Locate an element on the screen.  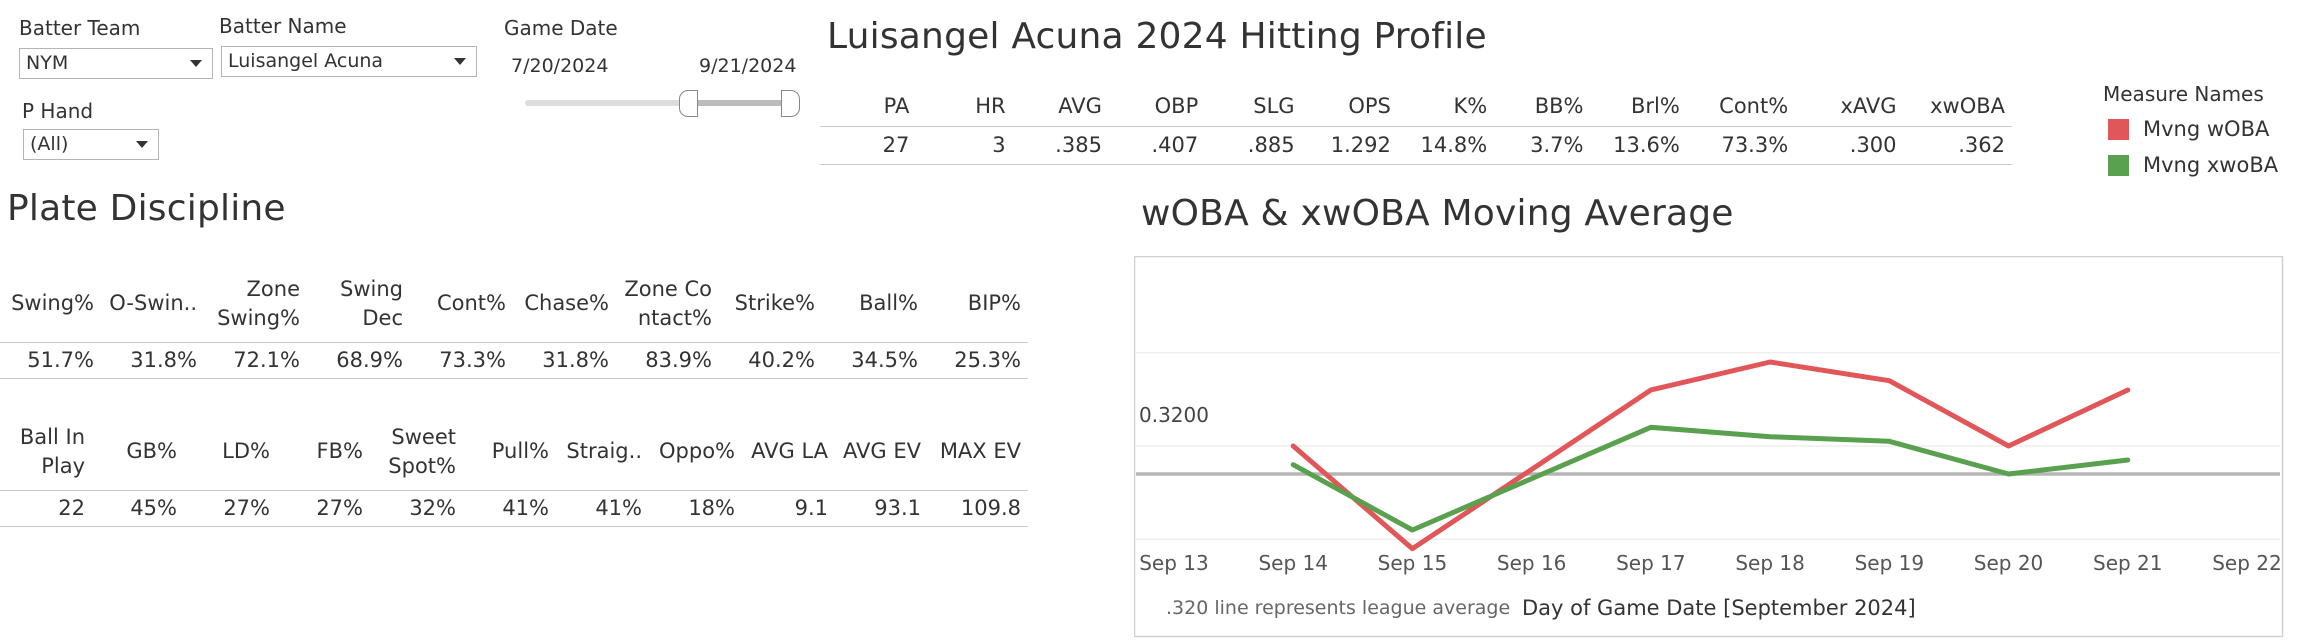
header-straig: Straig.. is located at coordinates (604, 451).